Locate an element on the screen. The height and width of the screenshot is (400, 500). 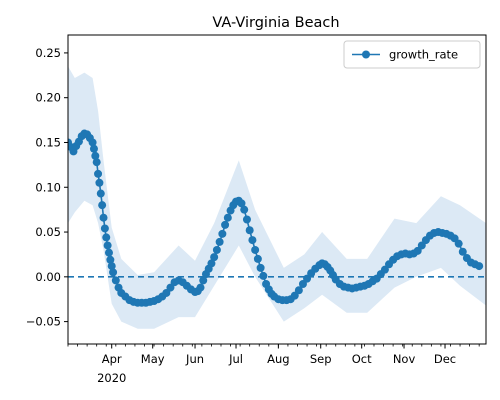
y-tick-label: 0.15 is located at coordinates (48, 142).